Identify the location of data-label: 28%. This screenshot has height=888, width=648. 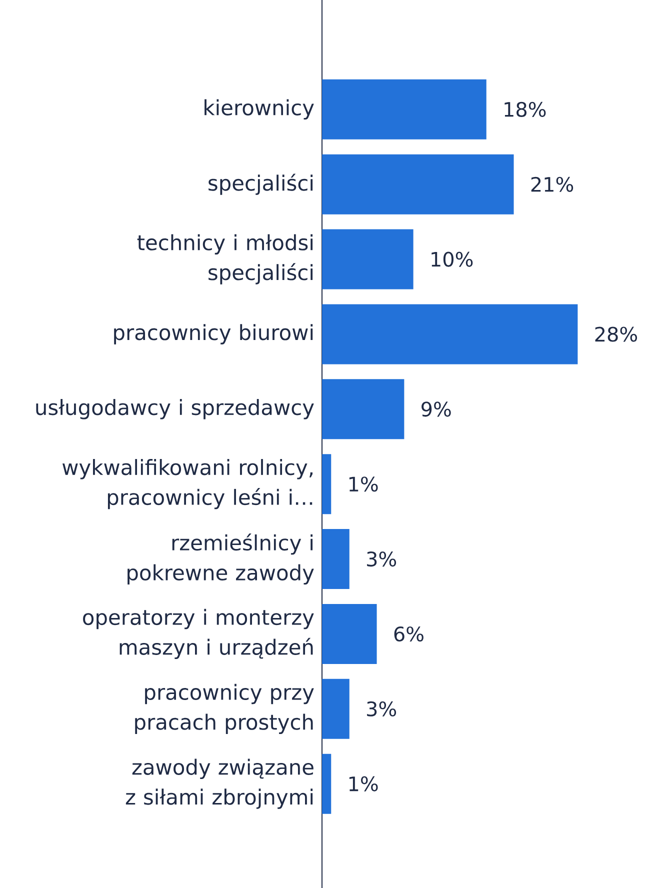
(616, 334).